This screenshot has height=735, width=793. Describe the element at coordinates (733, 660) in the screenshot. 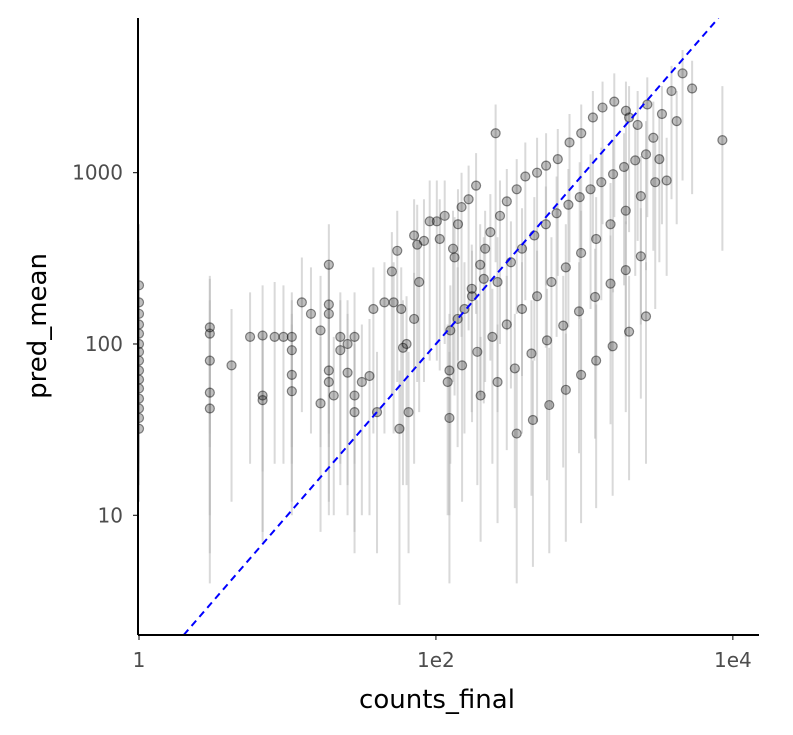

I see `x-tick-label: 1e4` at that location.